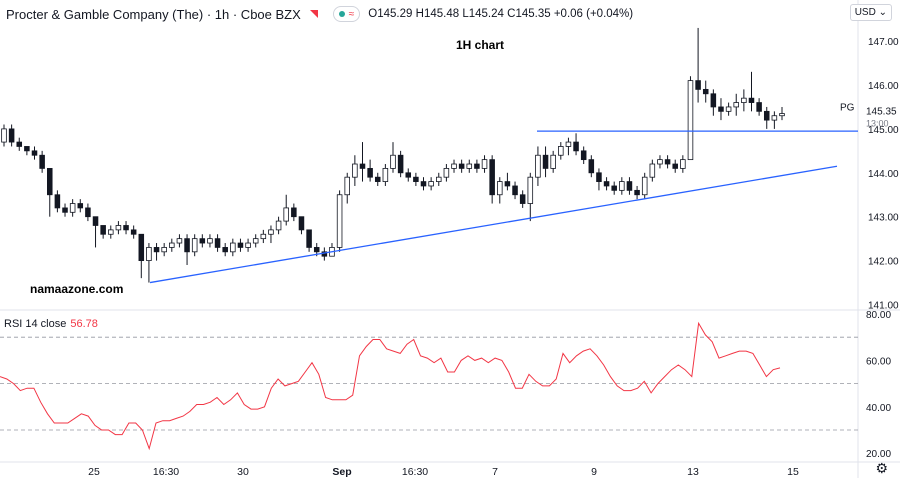 Image resolution: width=900 pixels, height=478 pixels. I want to click on high-value: 145.48, so click(441, 14).